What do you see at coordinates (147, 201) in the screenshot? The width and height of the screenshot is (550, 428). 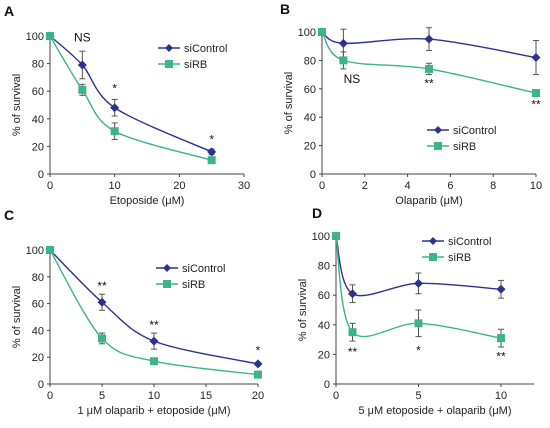 I see `x-axis-label: Etoposide (μM)` at bounding box center [147, 201].